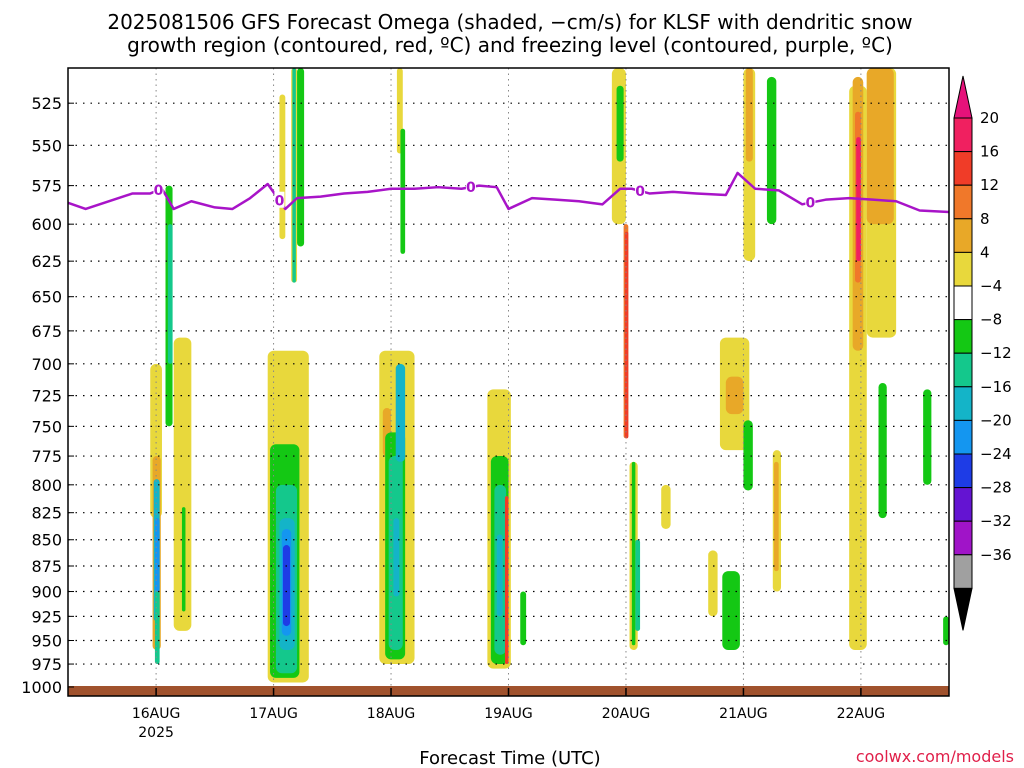 The image size is (1024, 768). Describe the element at coordinates (46, 145) in the screenshot. I see `y-tick-label-550: 550` at that location.